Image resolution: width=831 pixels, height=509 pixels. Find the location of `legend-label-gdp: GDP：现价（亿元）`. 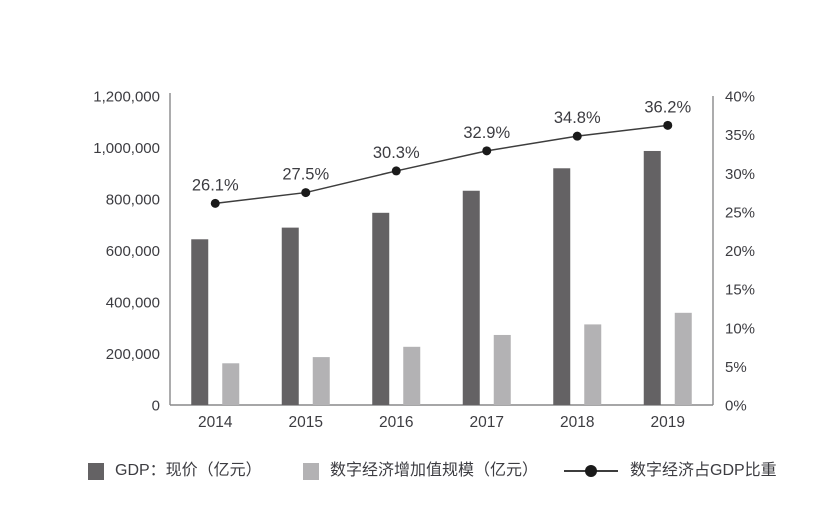

legend-label-gdp: GDP：现价（亿元） is located at coordinates (188, 470).